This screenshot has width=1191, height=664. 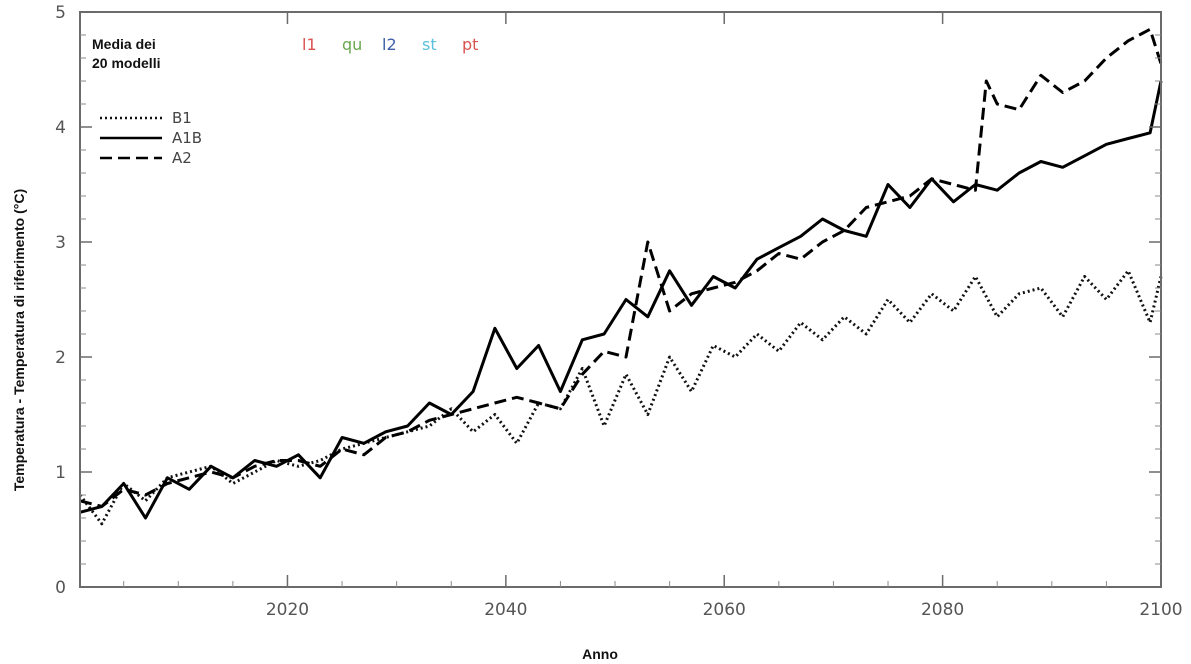 I want to click on model-label-pt: pt, so click(x=470, y=44).